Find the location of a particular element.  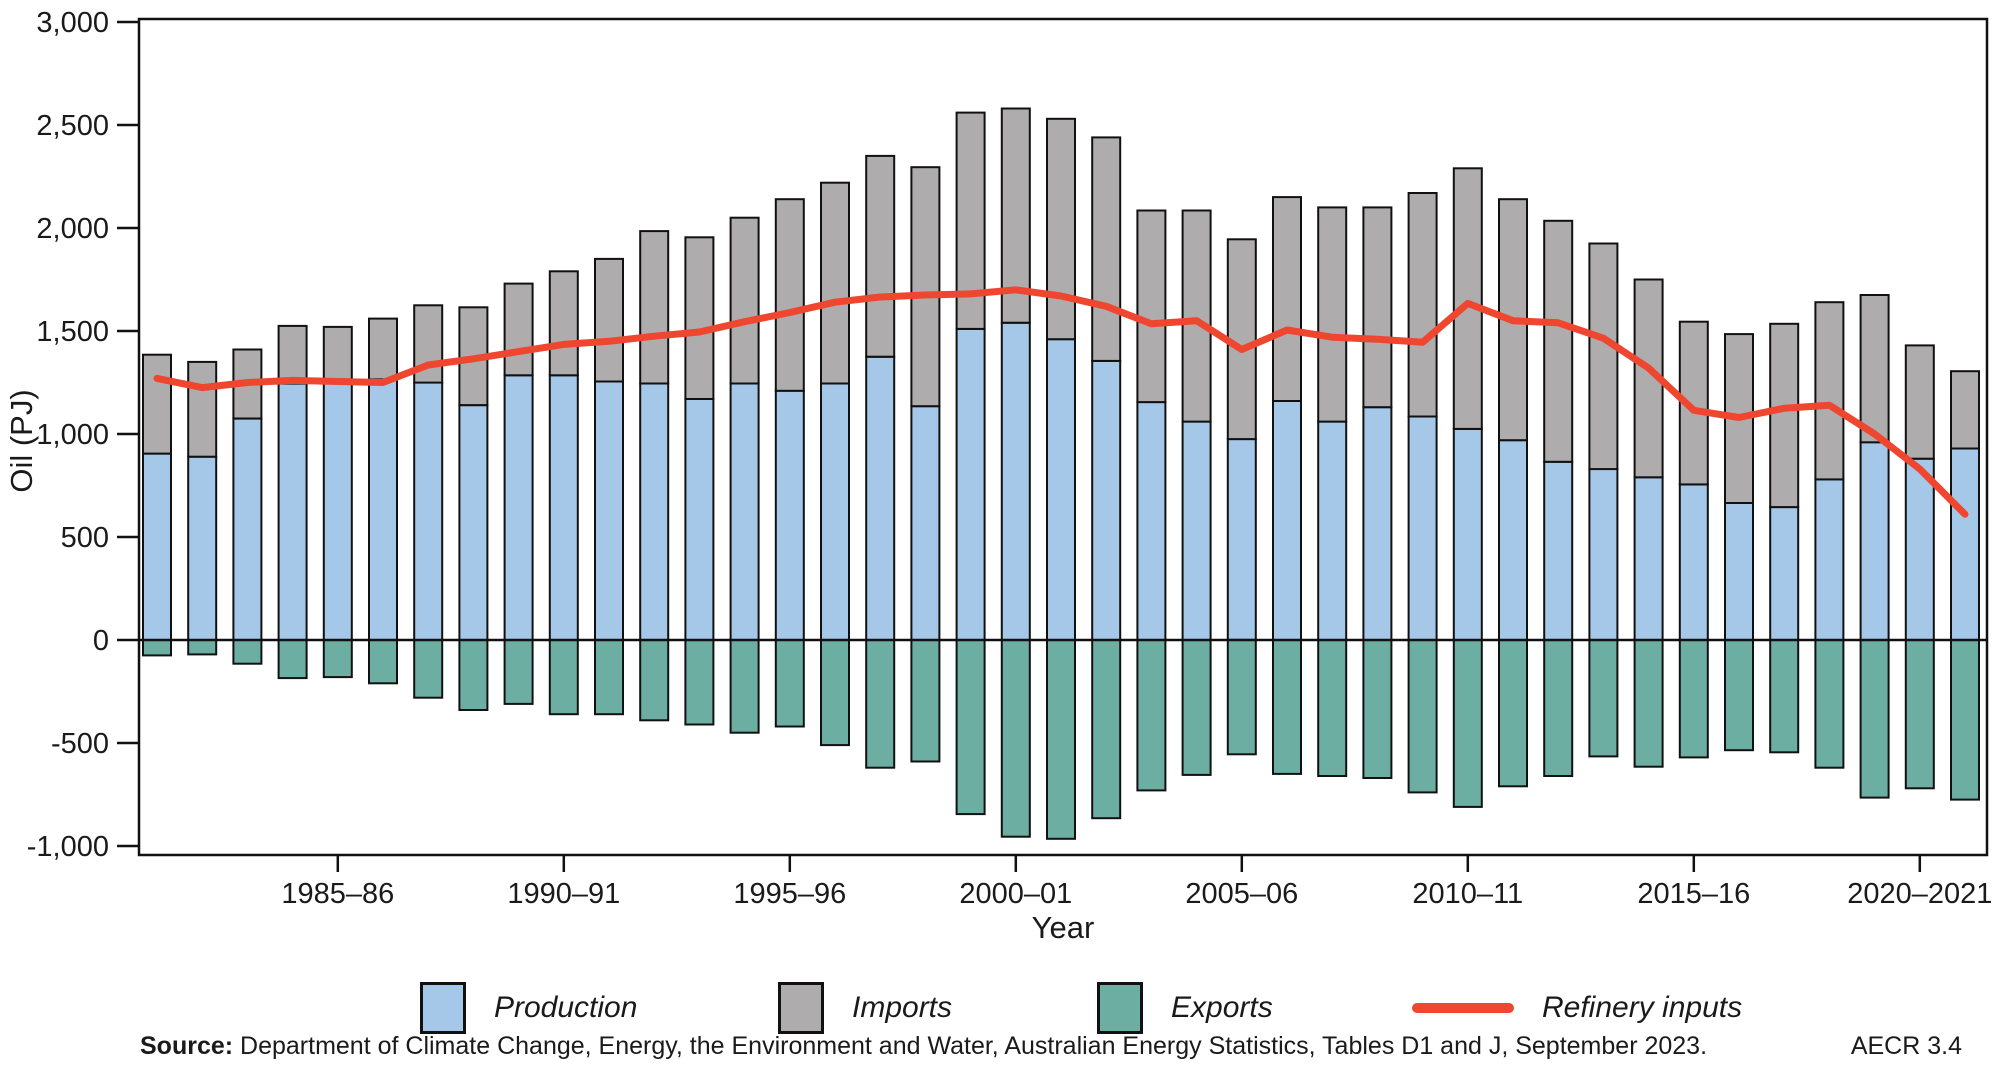

bar-production-1998–99 is located at coordinates (925, 523).